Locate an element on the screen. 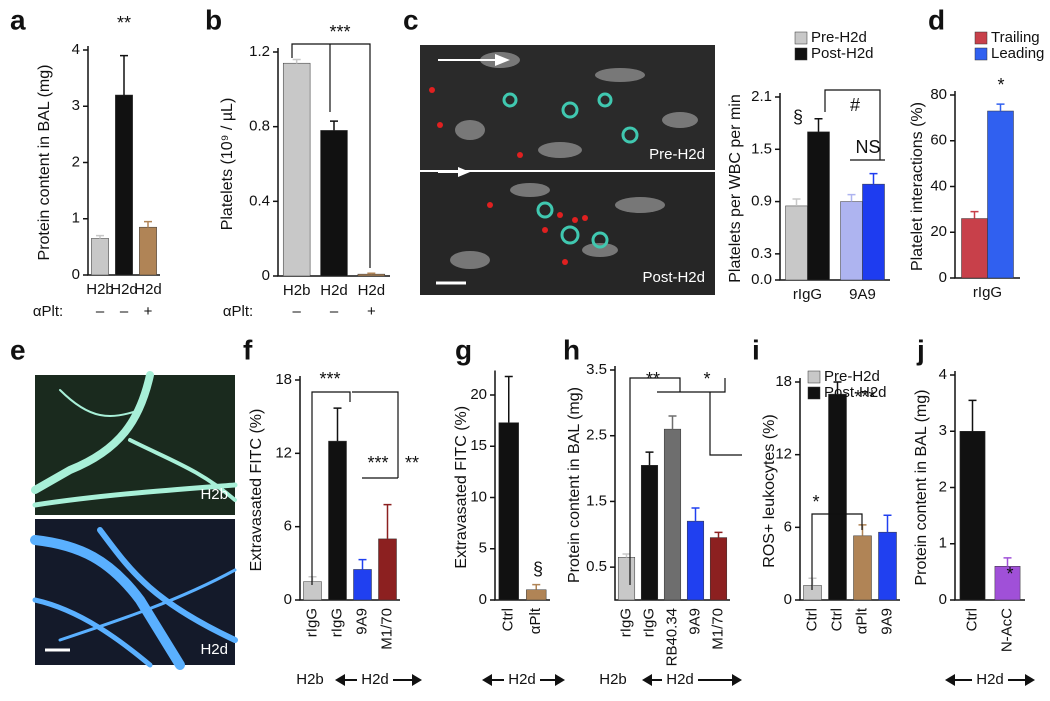 This screenshot has width=1050, height=701. legend-label: Post-H2d is located at coordinates (855, 392).